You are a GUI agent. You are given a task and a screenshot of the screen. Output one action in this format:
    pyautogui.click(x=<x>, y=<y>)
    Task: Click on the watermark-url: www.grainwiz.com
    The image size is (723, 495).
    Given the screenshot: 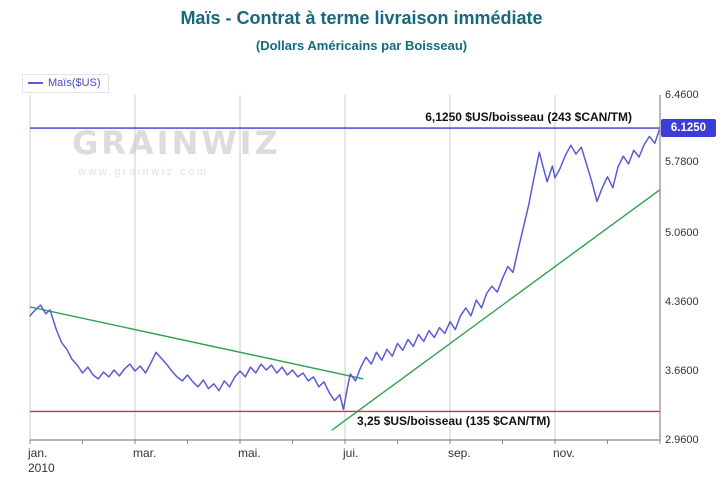 What is the action you would take?
    pyautogui.click(x=143, y=172)
    